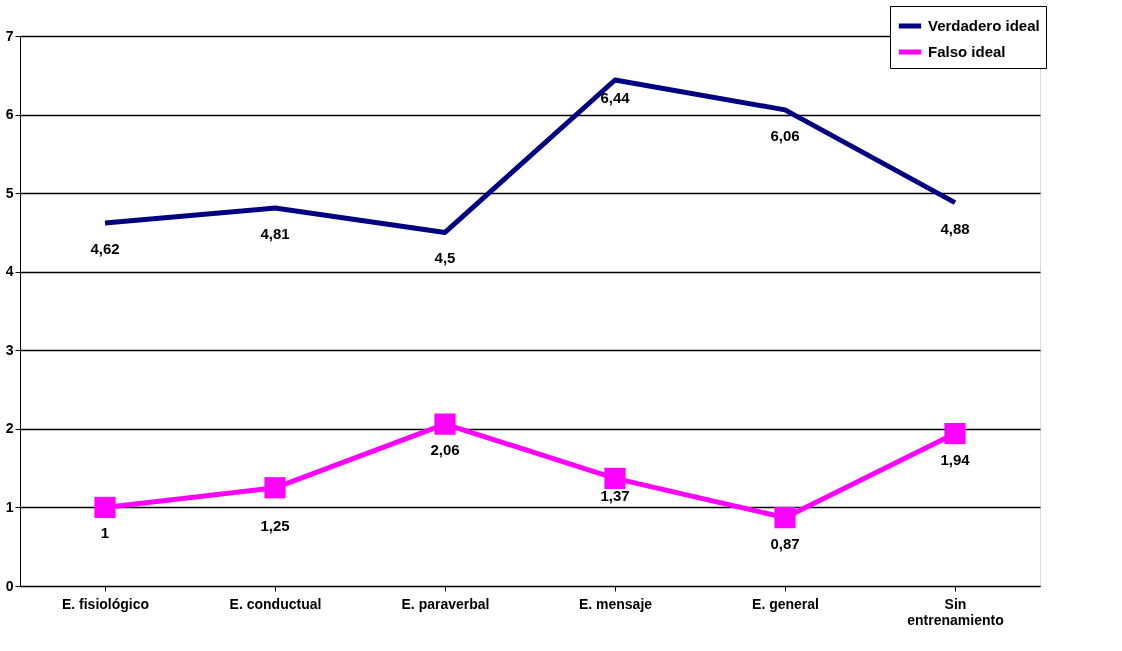 The height and width of the screenshot is (651, 1122). What do you see at coordinates (9, 506) in the screenshot?
I see `y-tick-label: 1` at bounding box center [9, 506].